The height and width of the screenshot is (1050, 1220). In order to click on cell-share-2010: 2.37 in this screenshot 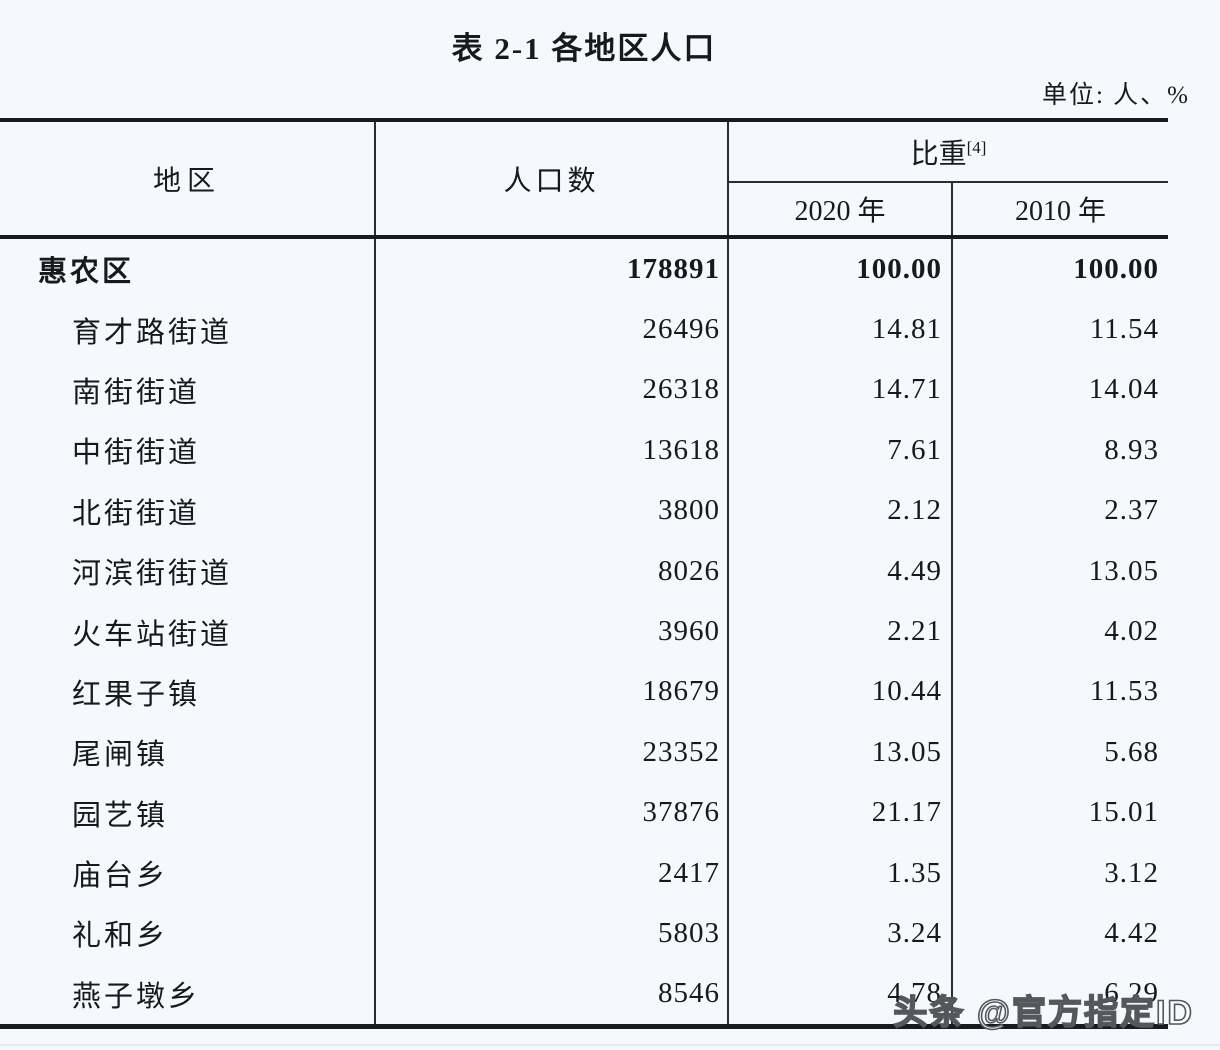, I will do `click(1131, 510)`.